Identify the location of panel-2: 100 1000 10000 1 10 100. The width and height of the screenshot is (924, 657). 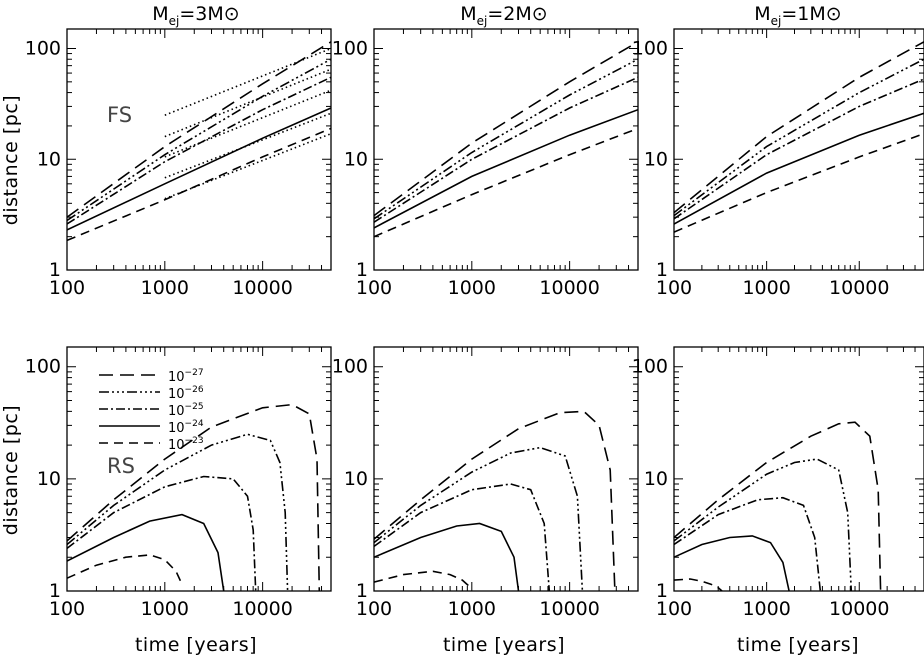
(485, 163).